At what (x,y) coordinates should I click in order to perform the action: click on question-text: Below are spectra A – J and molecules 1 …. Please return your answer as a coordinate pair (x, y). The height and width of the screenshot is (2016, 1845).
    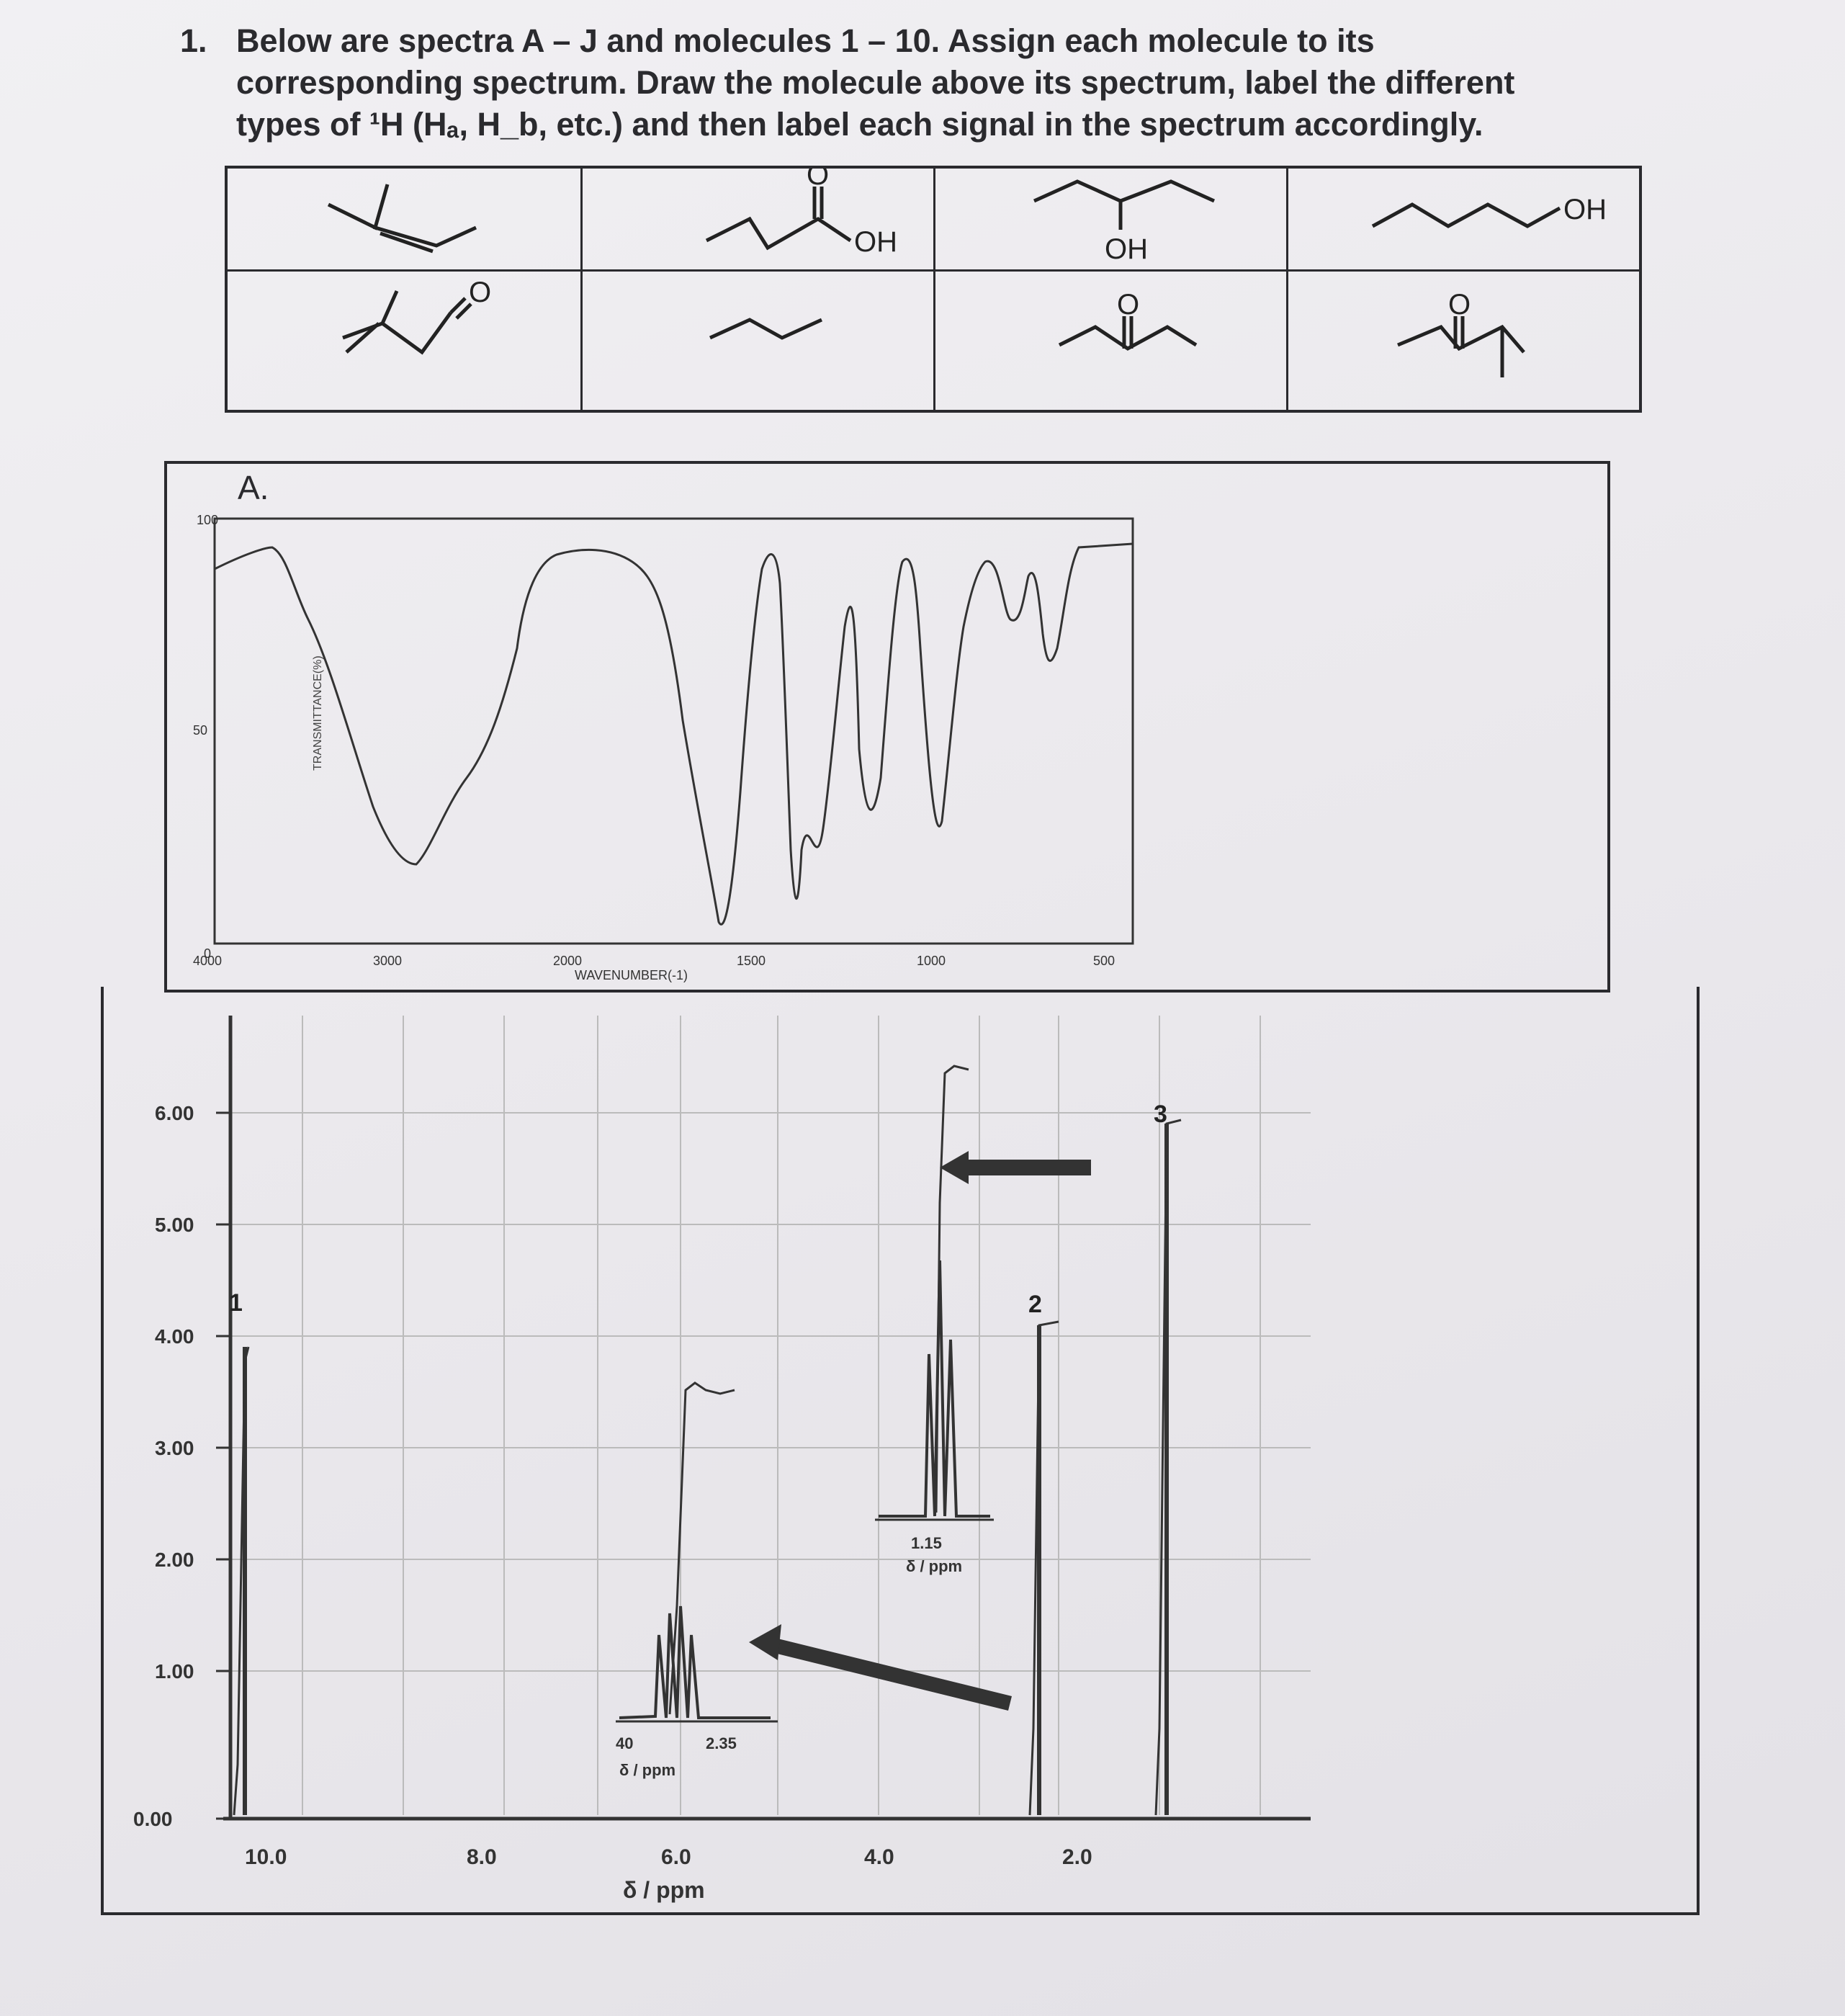
    Looking at the image, I should click on (875, 83).